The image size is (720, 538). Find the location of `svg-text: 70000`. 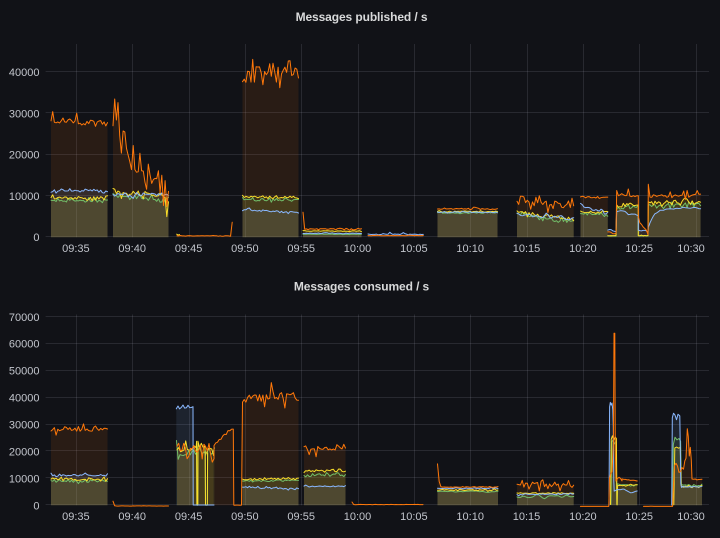

svg-text: 70000 is located at coordinates (24, 318).